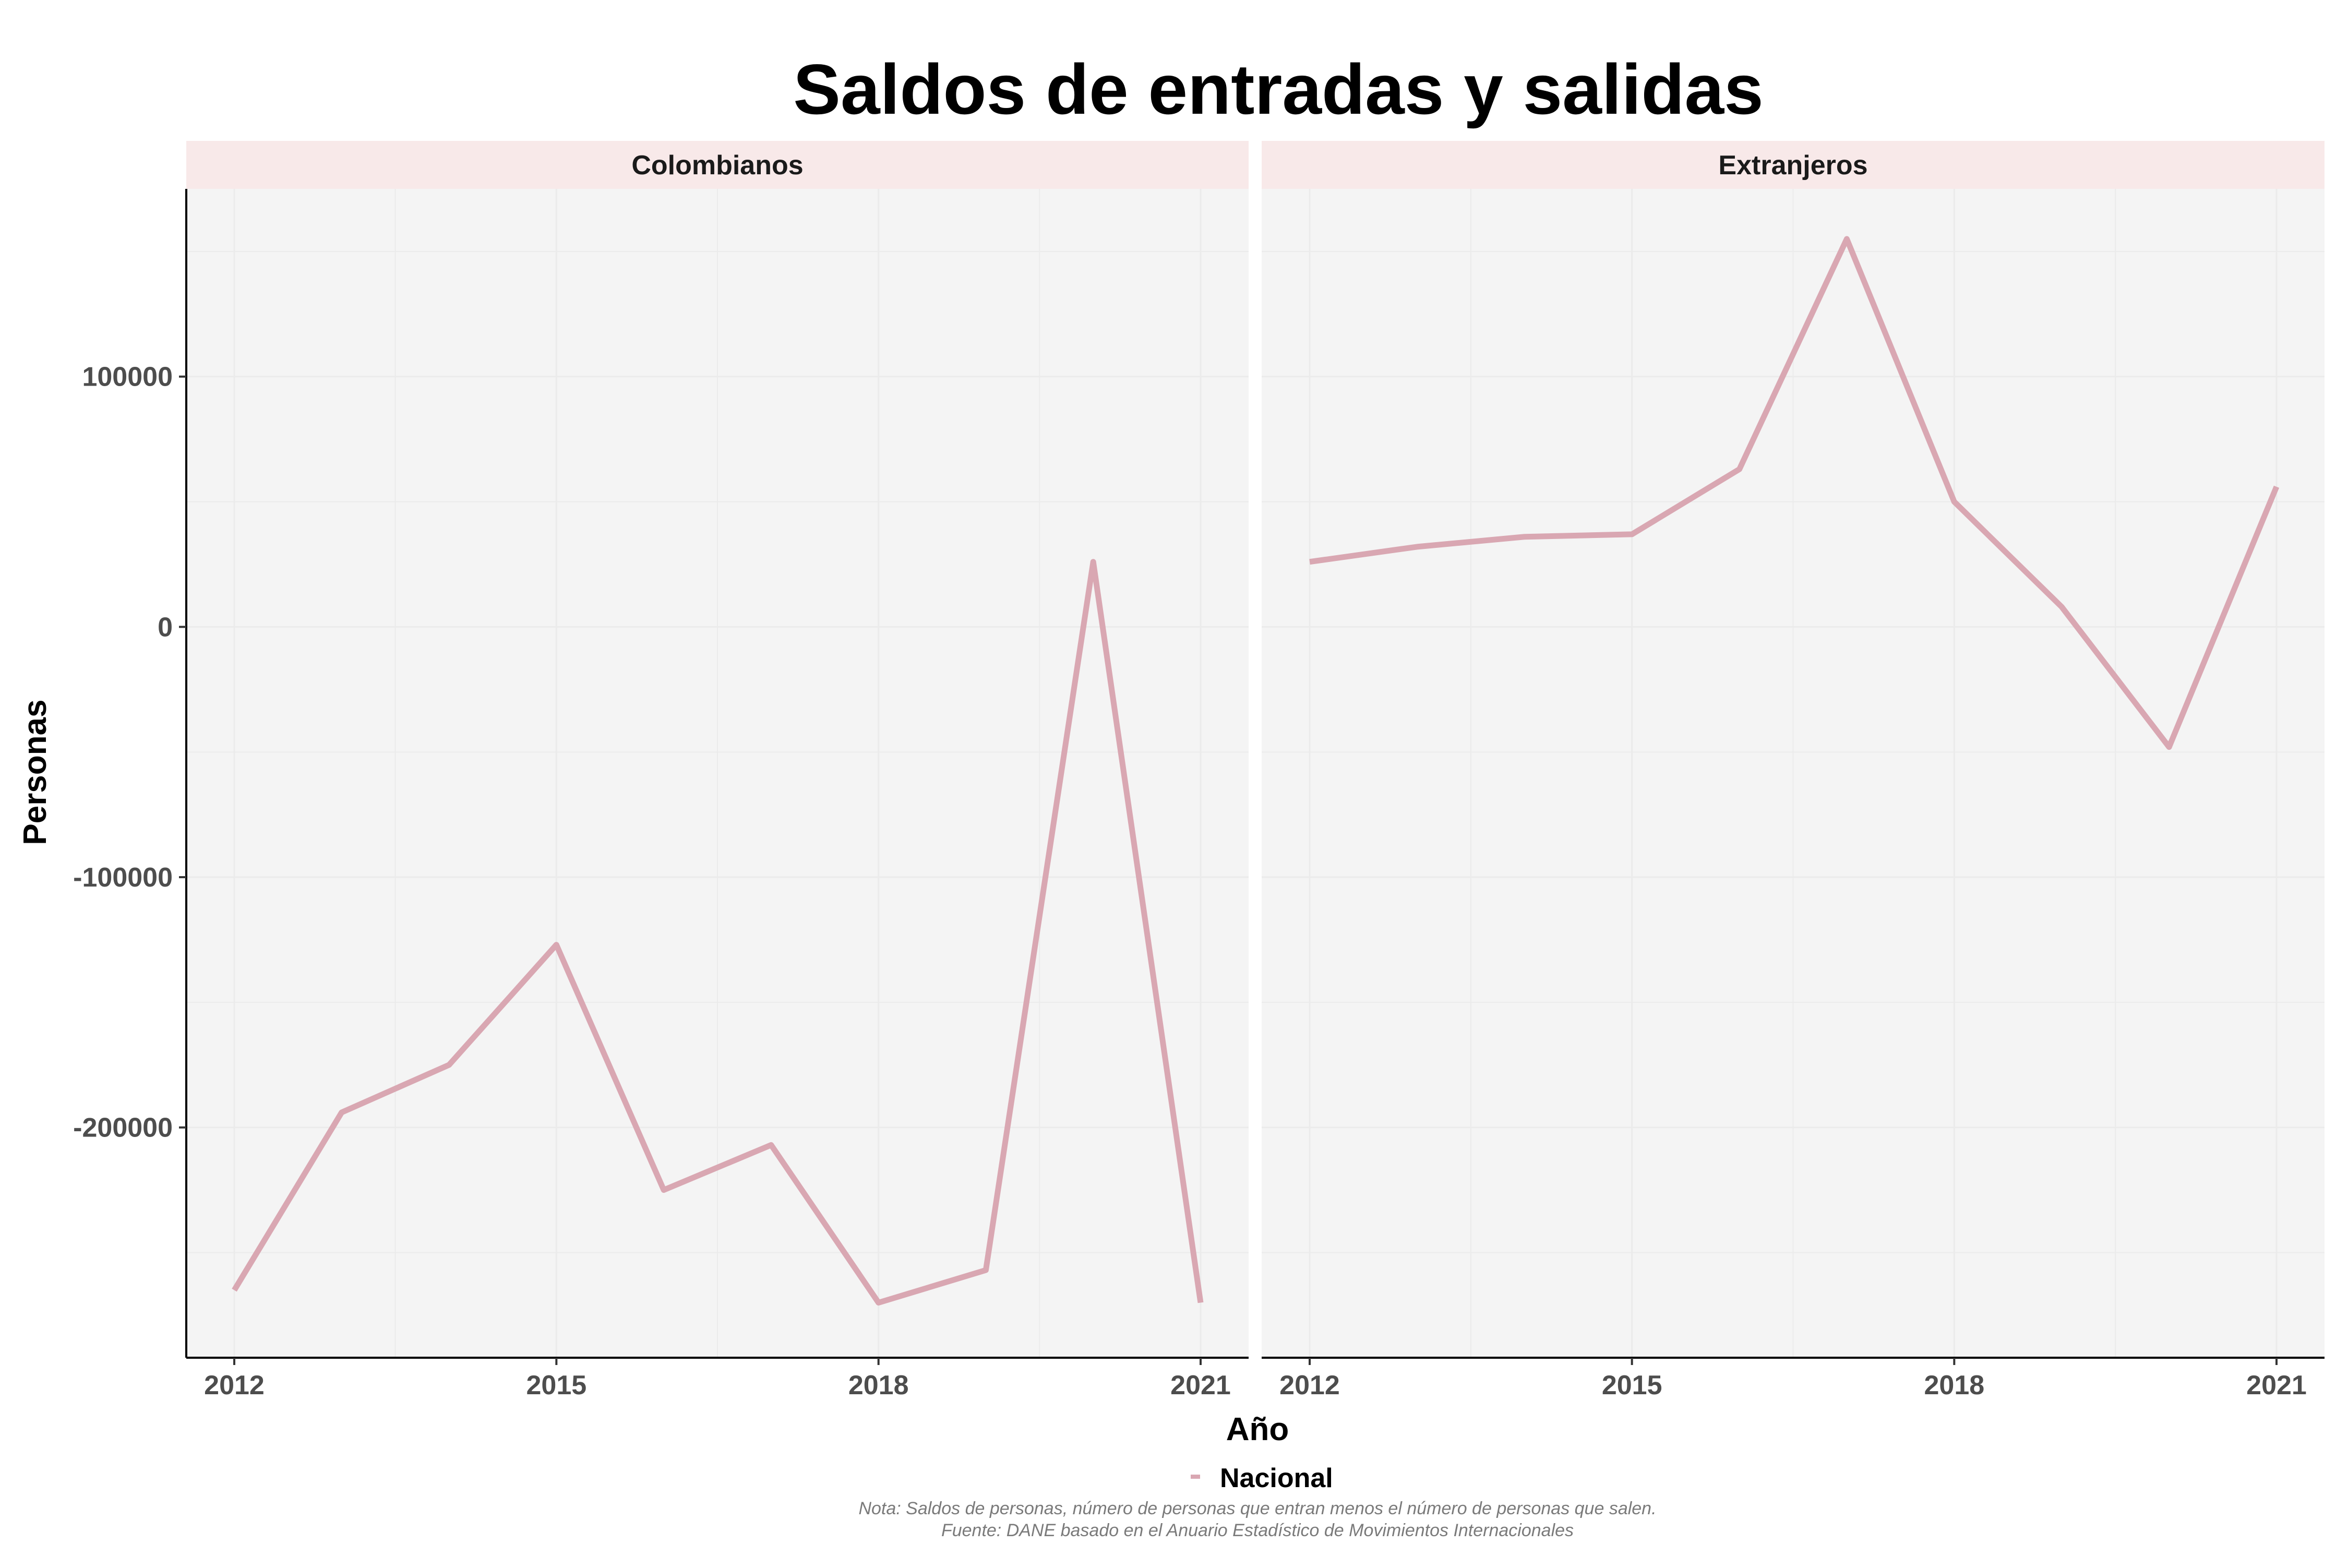  Describe the element at coordinates (128, 377) in the screenshot. I see `y-tick-label: 100000` at that location.